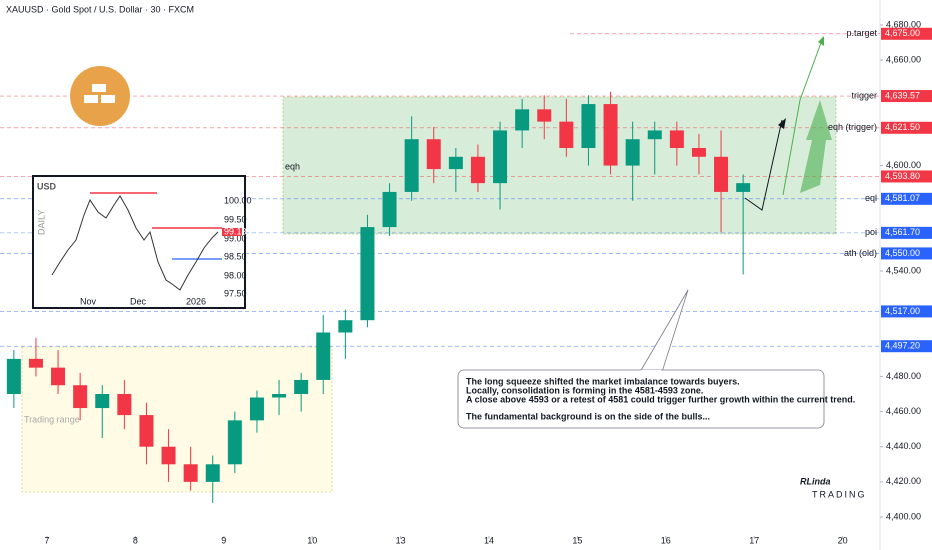  Describe the element at coordinates (902, 33) in the screenshot. I see `level-price-label: 4,675.00` at that location.